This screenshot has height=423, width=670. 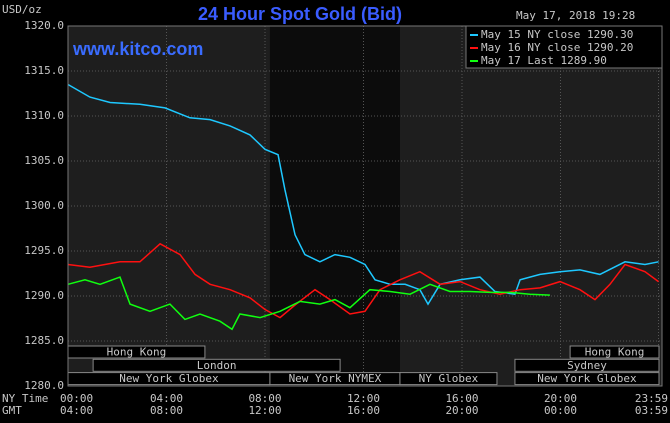 What do you see at coordinates (651, 410) in the screenshot?
I see `x-tick-label-gmt: 03:59` at bounding box center [651, 410].